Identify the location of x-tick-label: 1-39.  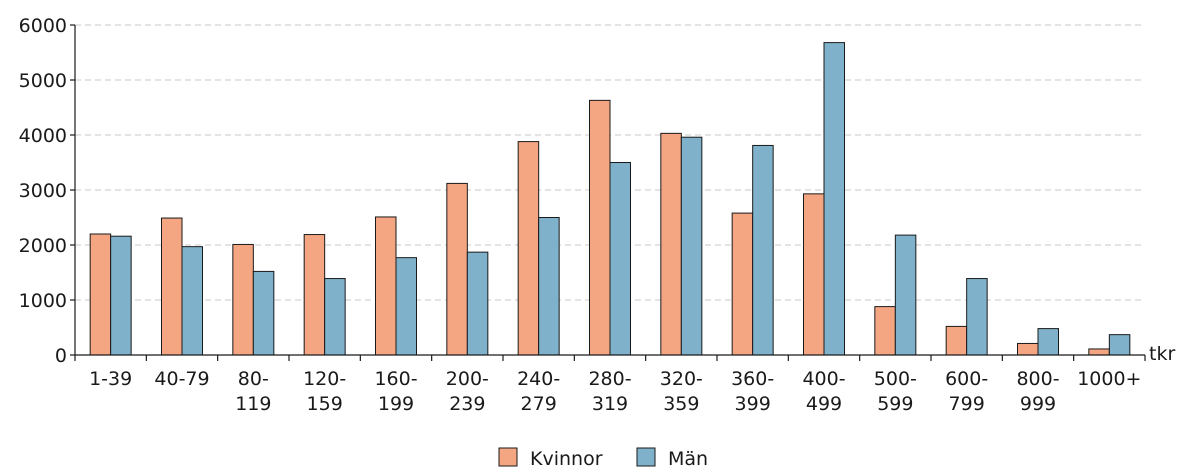
(110, 379).